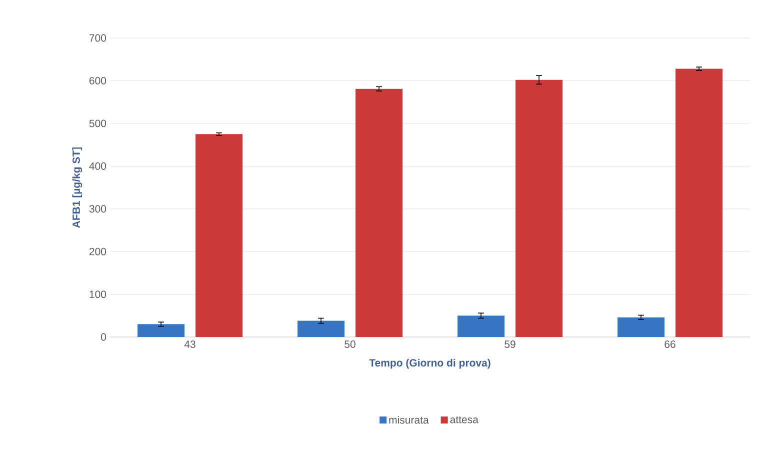 This screenshot has width=778, height=468. What do you see at coordinates (464, 420) in the screenshot?
I see `legend-label: attesa` at bounding box center [464, 420].